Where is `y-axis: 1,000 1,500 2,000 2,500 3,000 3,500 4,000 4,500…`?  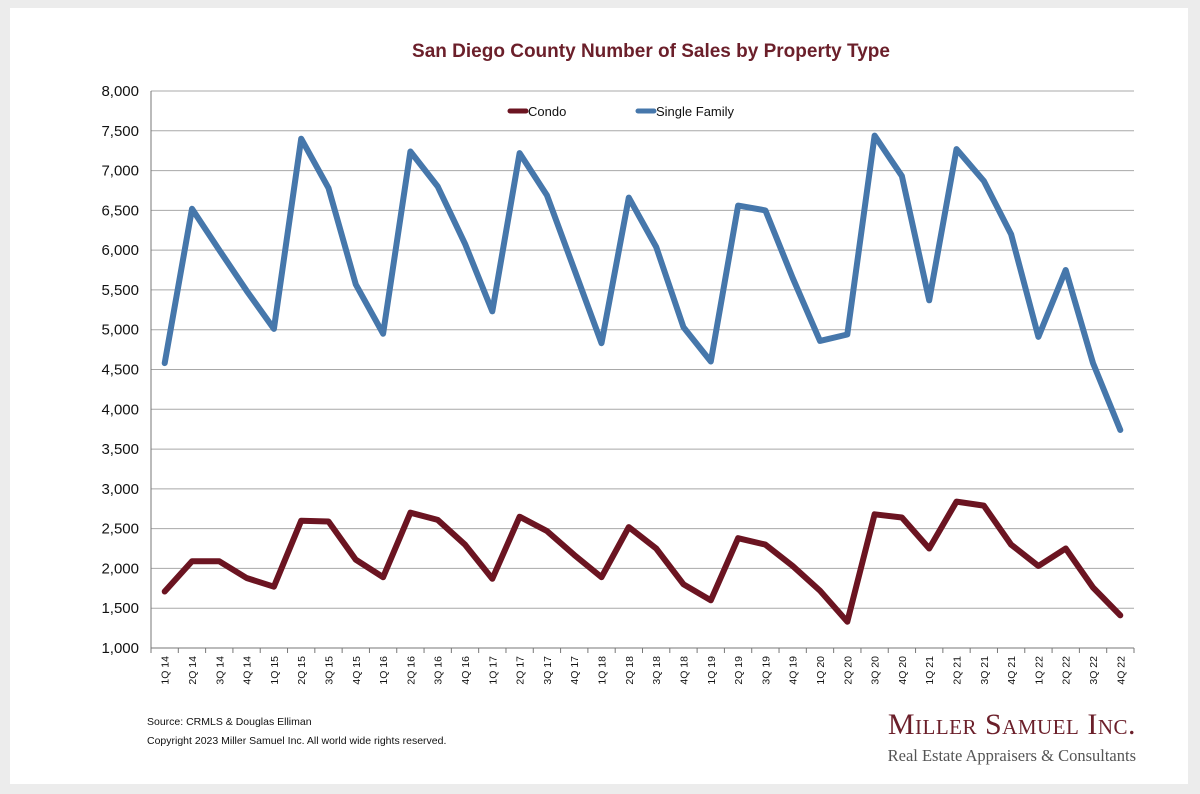
y-axis: 1,000 1,500 2,000 2,500 3,000 3,500 4,000 4,500… is located at coordinates (126, 370).